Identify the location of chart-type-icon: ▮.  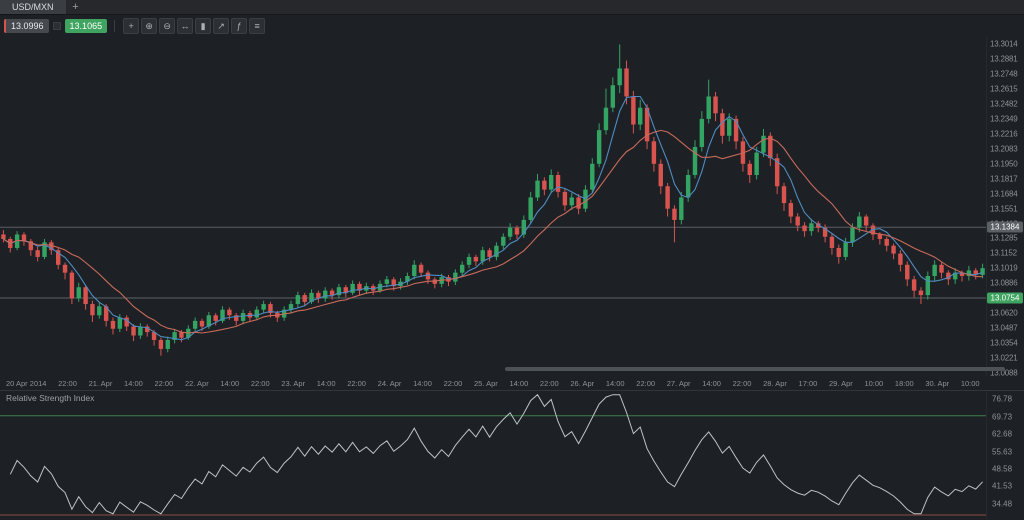
(203, 25).